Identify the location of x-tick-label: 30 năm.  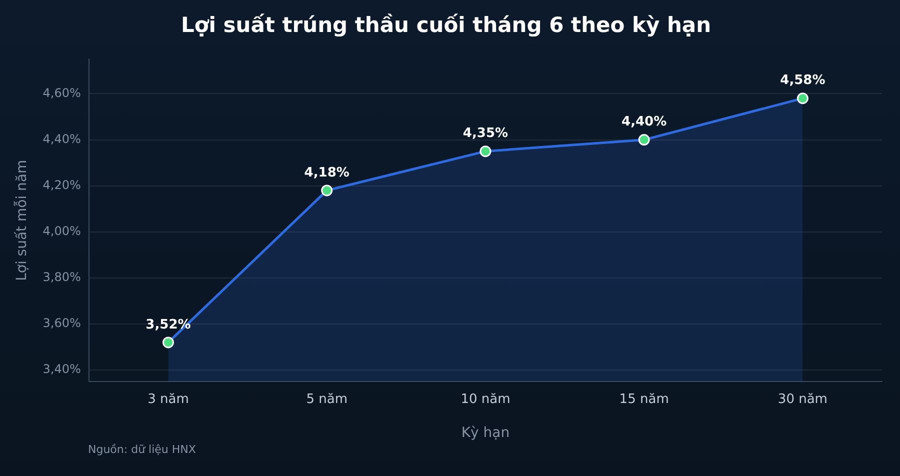
(803, 399).